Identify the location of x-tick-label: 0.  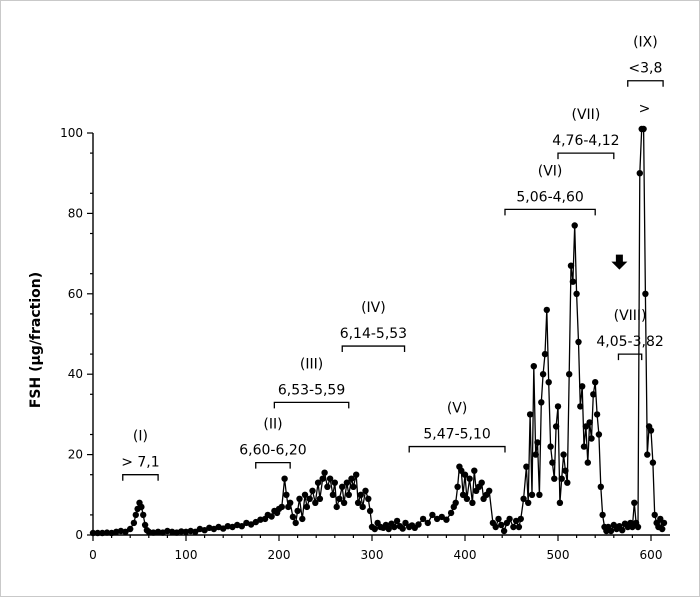
(93, 555).